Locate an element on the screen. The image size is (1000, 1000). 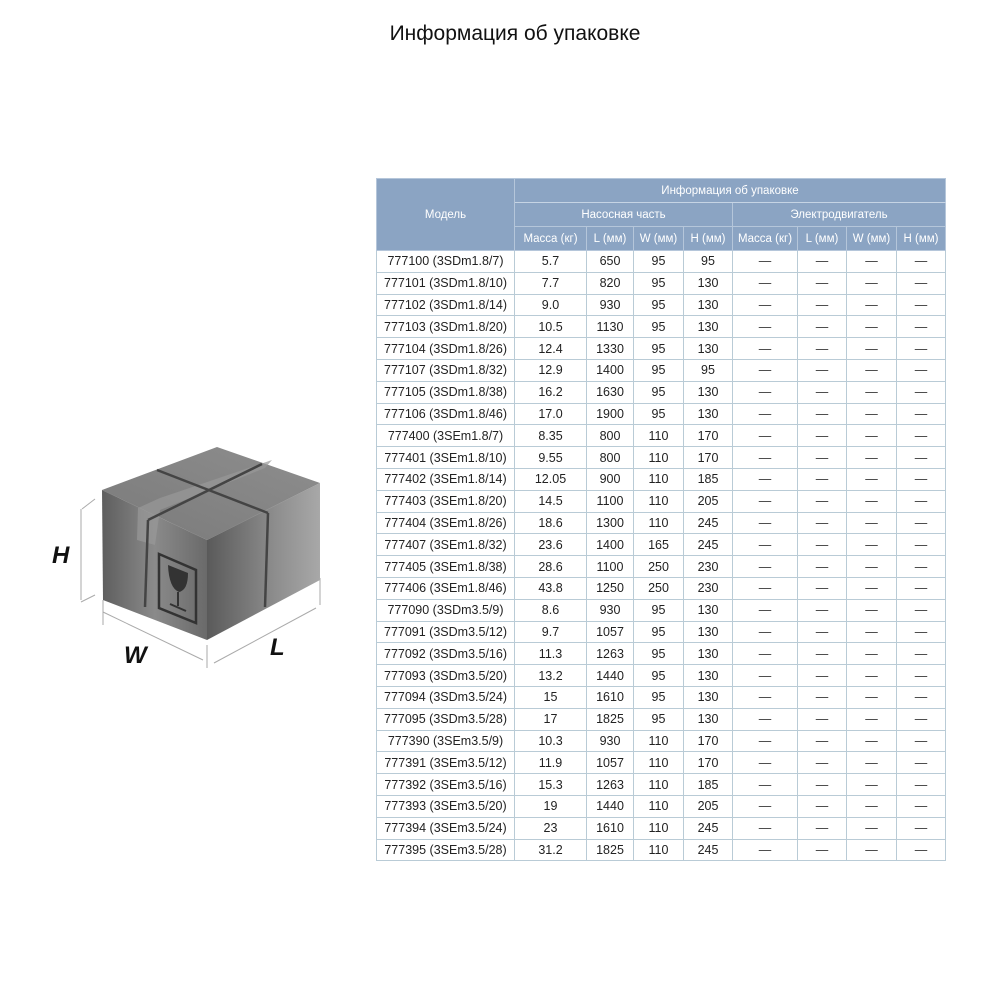
model-cell: 777101 (3SDm1.8/10) is located at coordinates (445, 283).